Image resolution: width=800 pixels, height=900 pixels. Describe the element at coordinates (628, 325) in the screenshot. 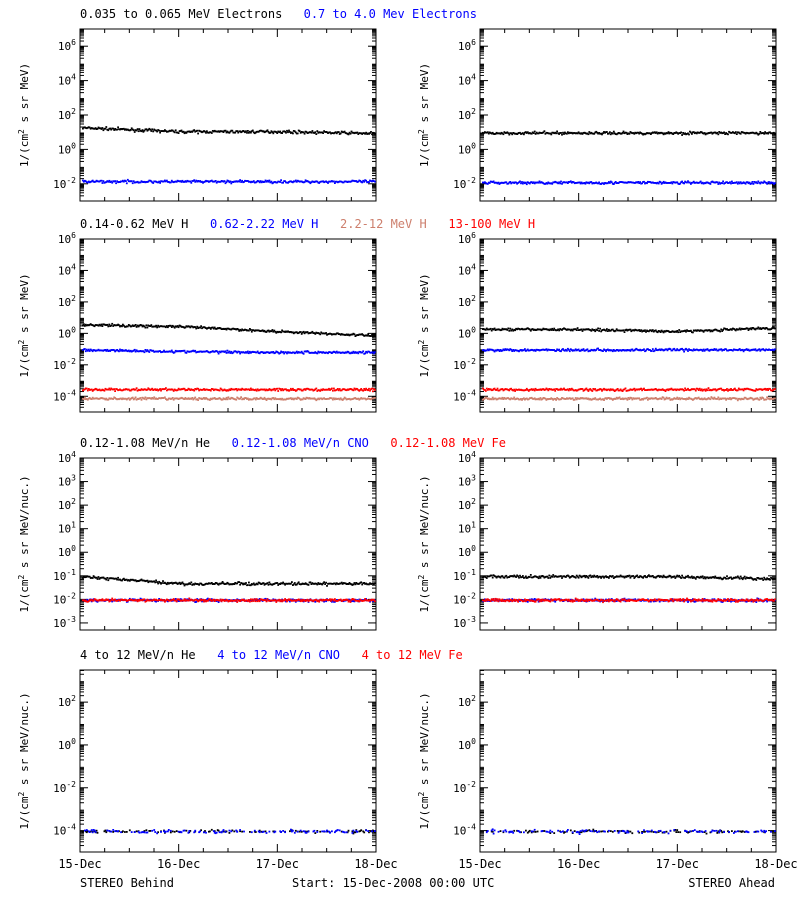

I see `plot-frame` at that location.